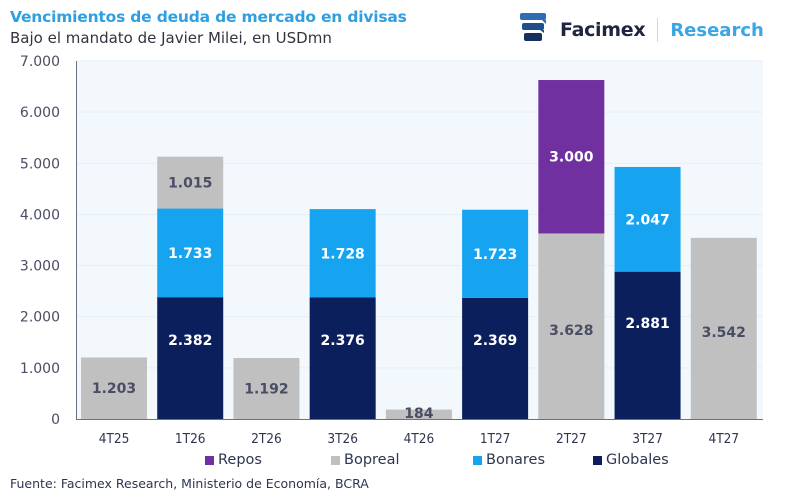  I want to click on data-label: 2.369, so click(495, 341).